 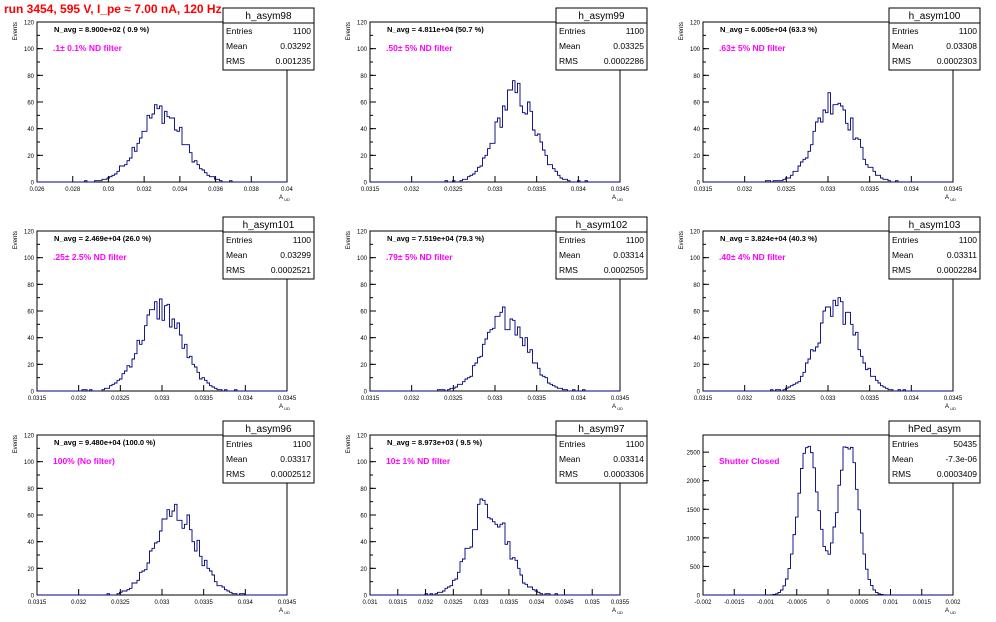 What do you see at coordinates (294, 61) in the screenshot?
I see `stat-value: 0.001235` at bounding box center [294, 61].